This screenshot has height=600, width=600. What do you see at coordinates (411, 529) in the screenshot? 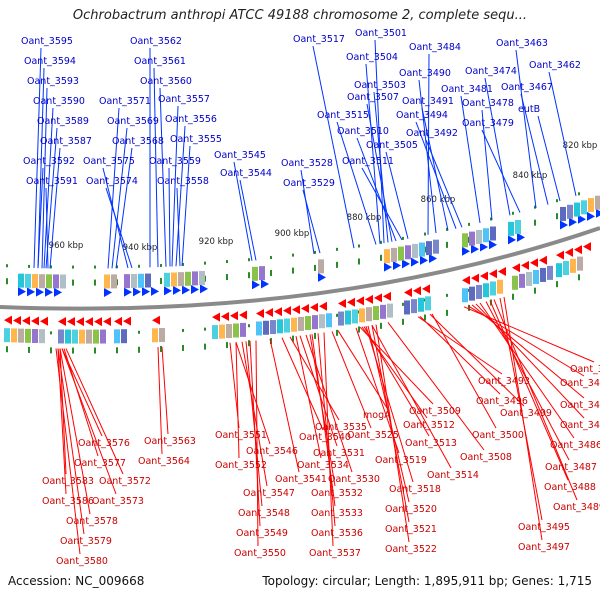
I see `reverse-gene-label: Oant_3521` at bounding box center [411, 529].